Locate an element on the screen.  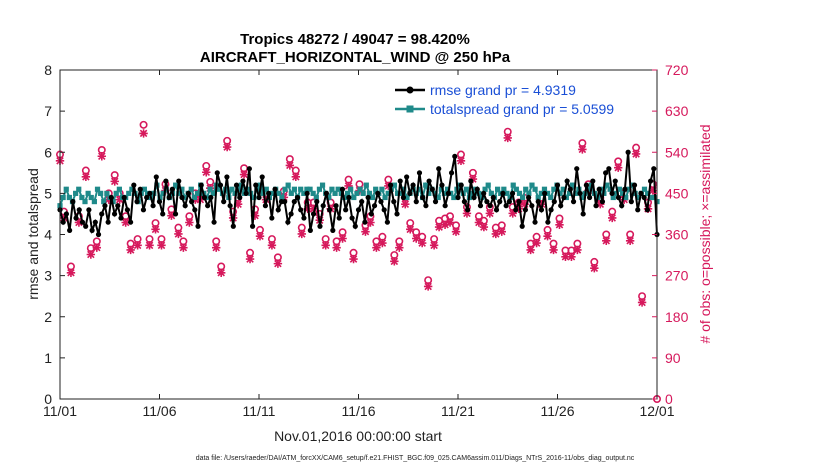
y-right-tick-label: 540 is located at coordinates (677, 152).